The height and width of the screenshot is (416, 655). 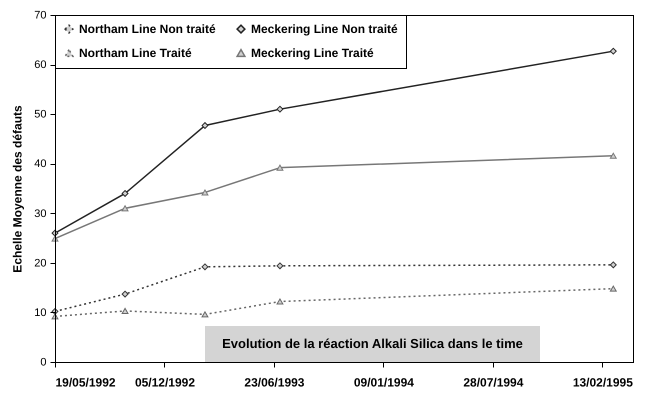 What do you see at coordinates (324, 29) in the screenshot?
I see `legend-label: Meckering Line Non traité` at bounding box center [324, 29].